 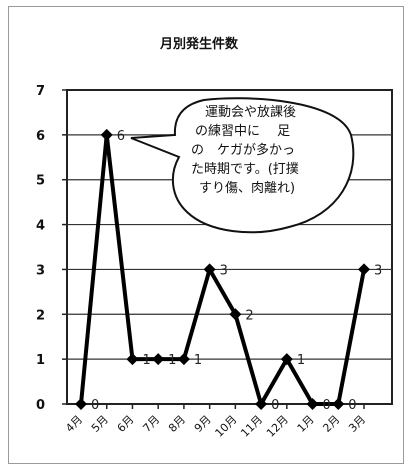 I want to click on y-tick-label: 2, so click(x=40, y=315).